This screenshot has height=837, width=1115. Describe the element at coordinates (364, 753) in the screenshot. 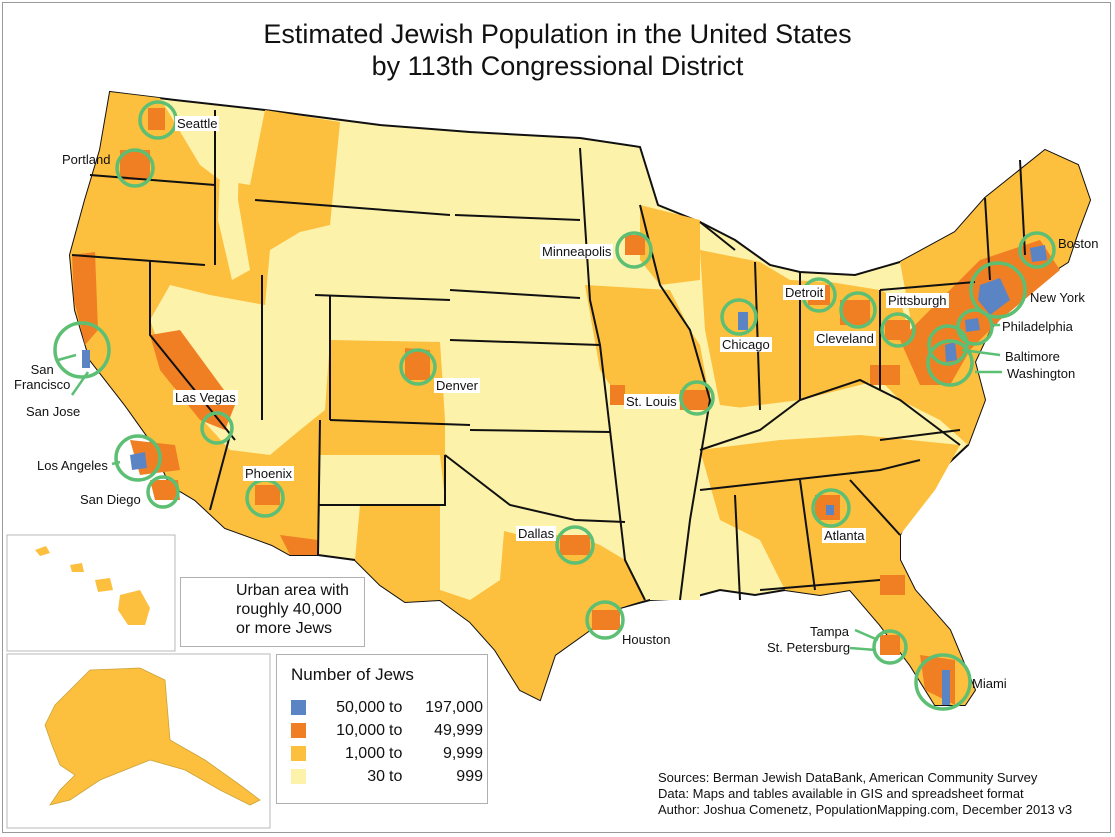

I see `legend-from-3: 1,000` at that location.